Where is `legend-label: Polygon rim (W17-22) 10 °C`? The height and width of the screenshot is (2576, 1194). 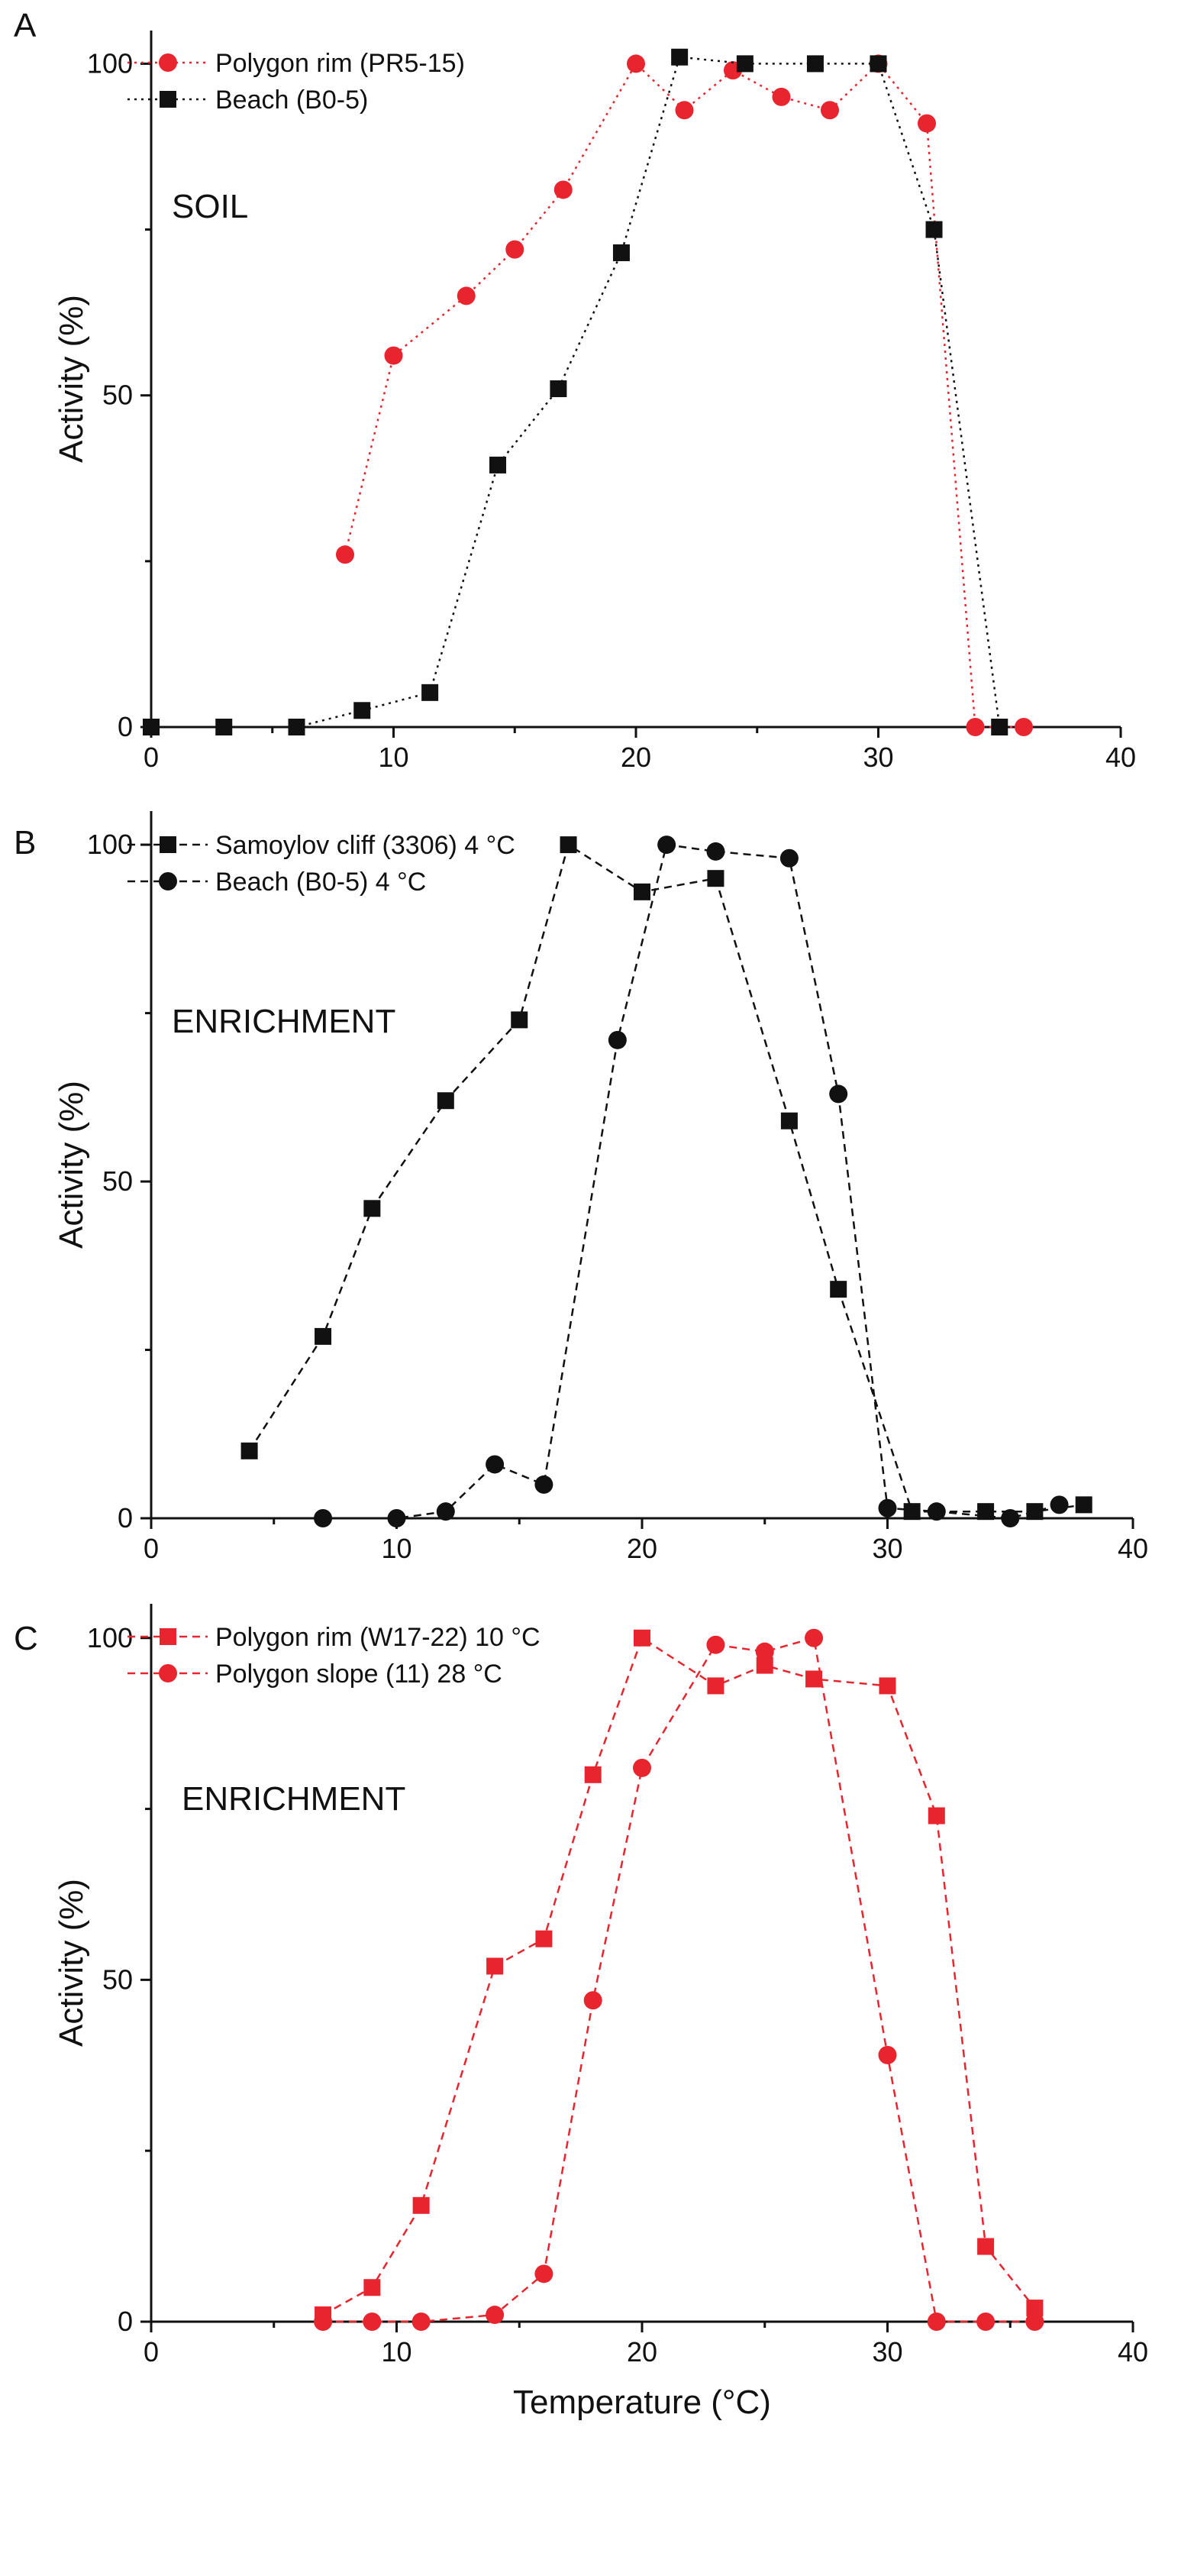 legend-label: Polygon rim (W17-22) 10 °C is located at coordinates (378, 1637).